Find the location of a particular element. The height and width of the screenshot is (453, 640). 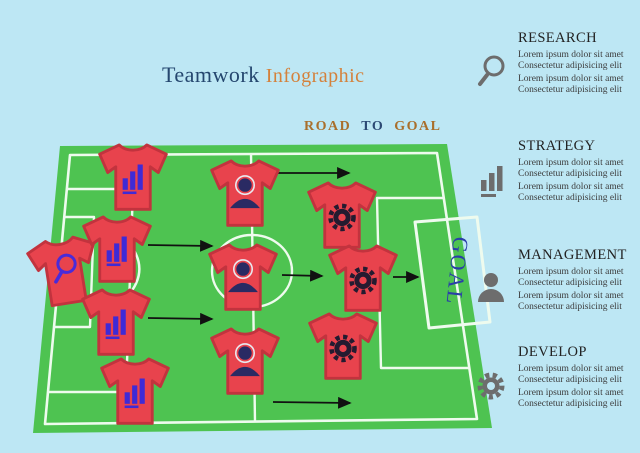

title-accent: Infographic is located at coordinates (315, 76).